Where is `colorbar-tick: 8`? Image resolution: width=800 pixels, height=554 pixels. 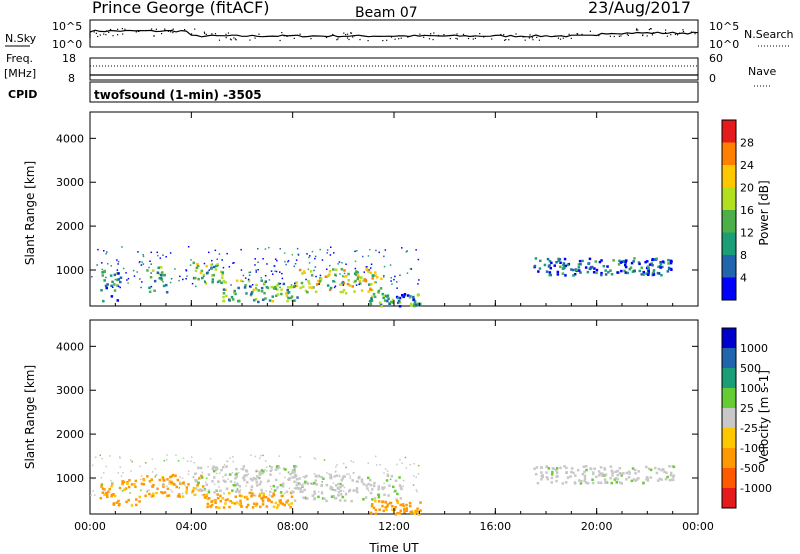
colorbar-tick: 8 is located at coordinates (743, 255).